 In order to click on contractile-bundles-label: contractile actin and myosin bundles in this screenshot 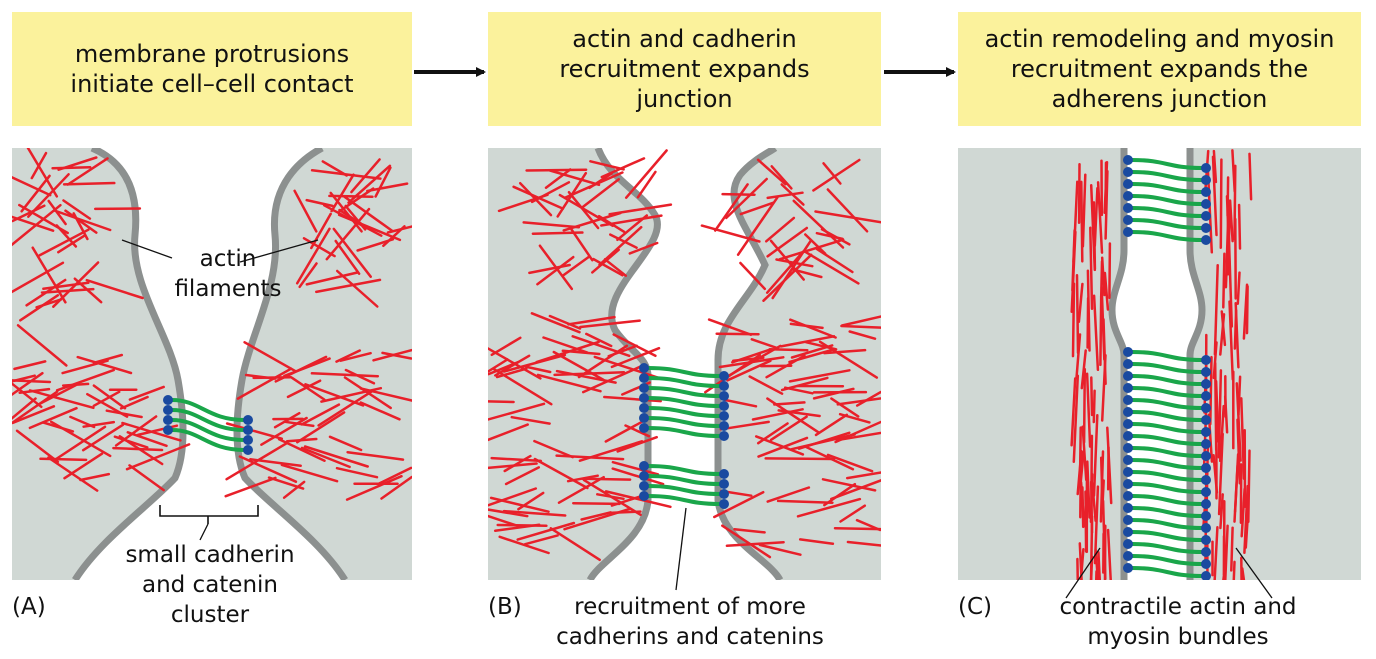, I will do `click(1178, 622)`.